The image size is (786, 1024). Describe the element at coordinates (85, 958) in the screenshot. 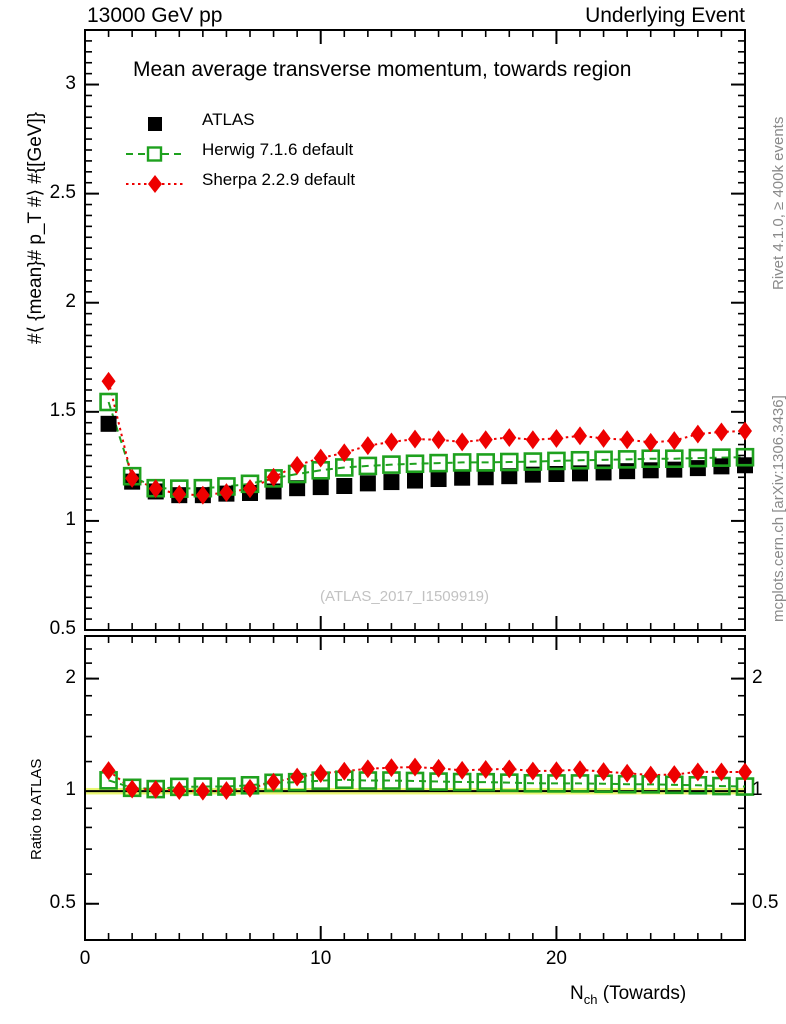

I see `xtick-label: 0` at that location.